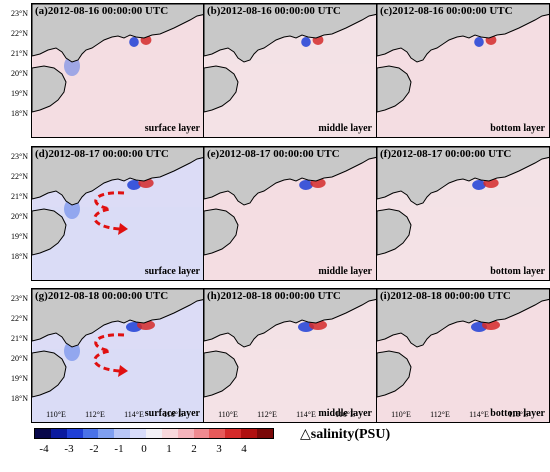 The image size is (550, 472). Describe the element at coordinates (273, 154) in the screenshot. I see `panel-title: (e)2012-08-17 00:00:00 UTC` at that location.